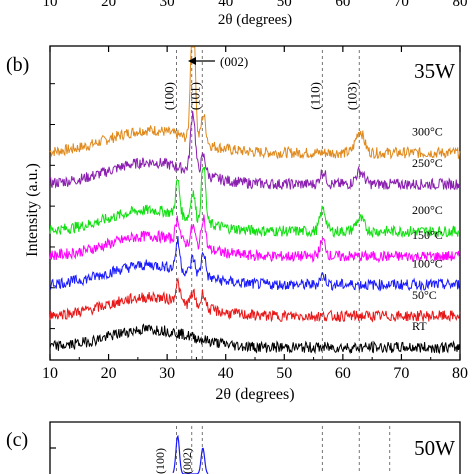  Describe the element at coordinates (351, 96) in the screenshot. I see `reference-label: (103)` at that location.